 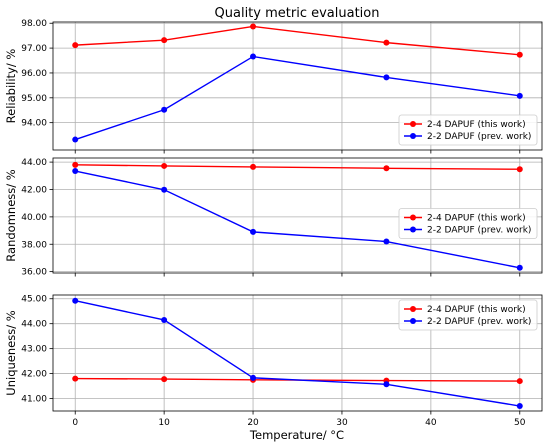 What do you see at coordinates (253, 423) in the screenshot?
I see `x-tick-label: 20` at bounding box center [253, 423].